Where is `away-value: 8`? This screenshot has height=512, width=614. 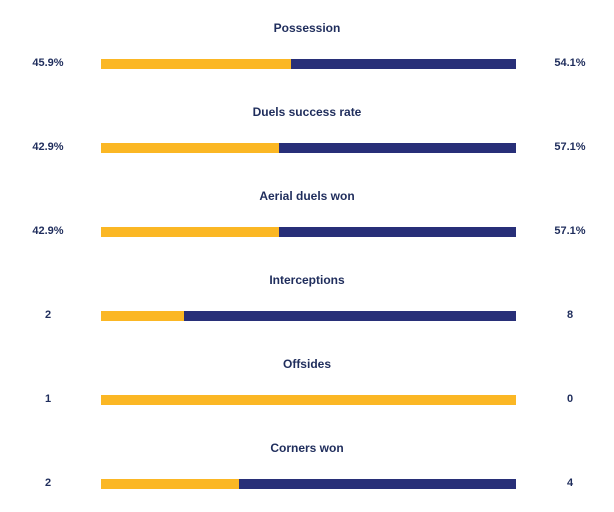 away-value: 8 is located at coordinates (570, 315).